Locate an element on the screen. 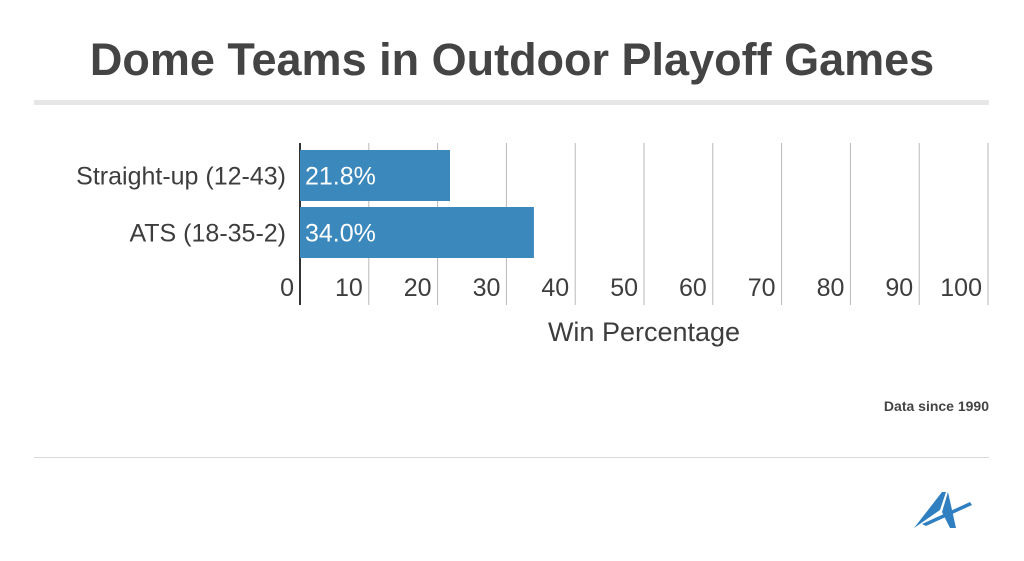 The height and width of the screenshot is (561, 1024). x-tick-label: 90 is located at coordinates (899, 288).